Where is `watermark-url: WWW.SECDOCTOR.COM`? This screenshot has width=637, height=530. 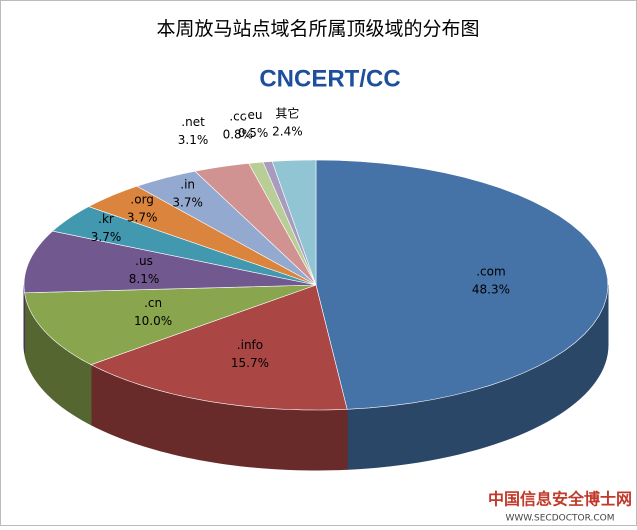
watermark-url: WWW.SECDOCTOR.COM is located at coordinates (559, 519).